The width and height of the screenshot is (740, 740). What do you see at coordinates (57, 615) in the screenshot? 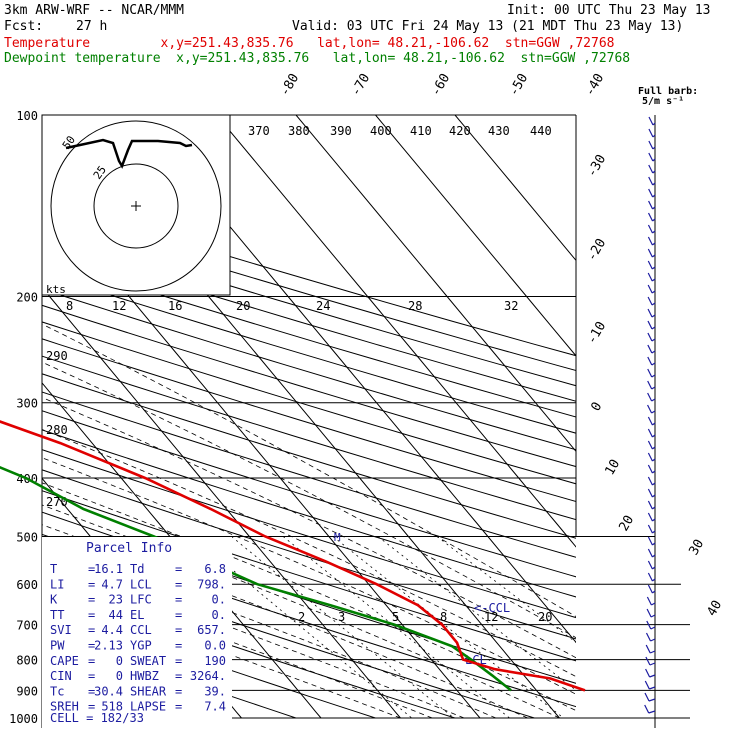
I see `parcel-key: TT` at bounding box center [57, 615].